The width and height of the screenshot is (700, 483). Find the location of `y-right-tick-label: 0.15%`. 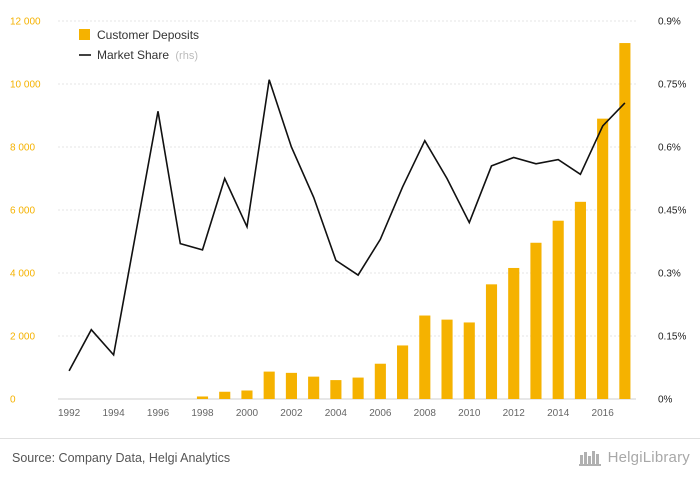

y-right-tick-label: 0.15% is located at coordinates (672, 337).